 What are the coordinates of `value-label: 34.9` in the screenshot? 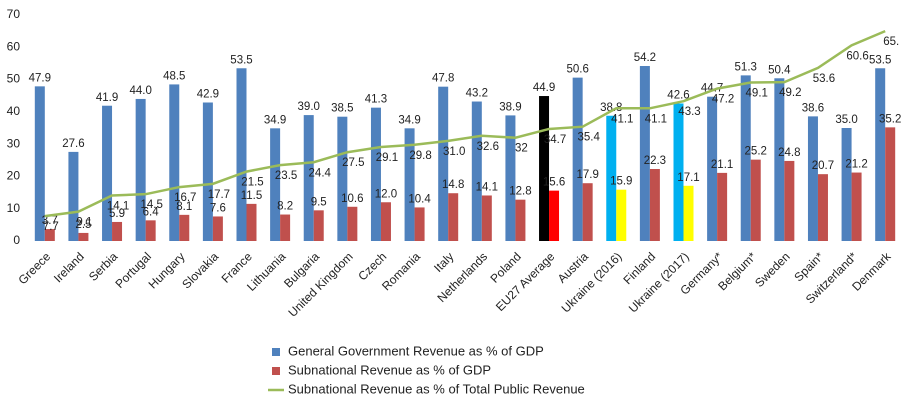 It's located at (409, 120).